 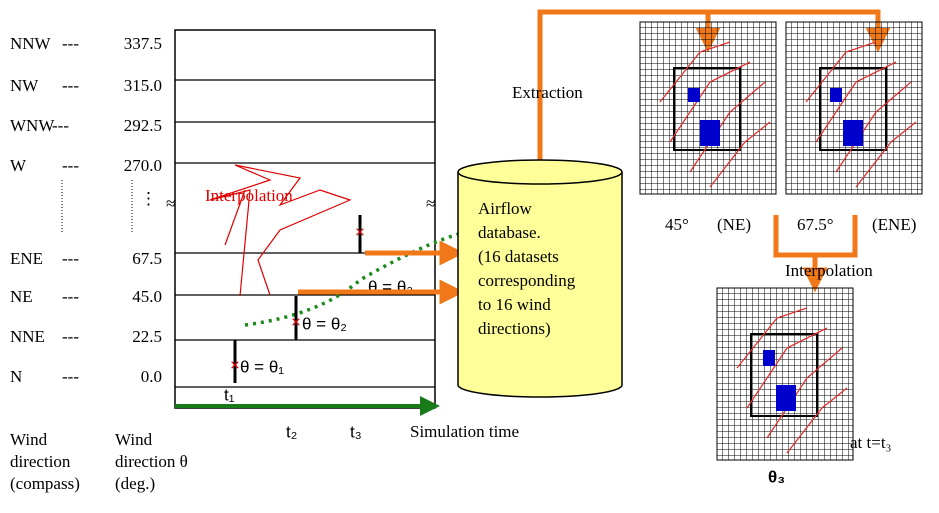 I want to click on degree-label: 270.0, so click(x=143, y=165).